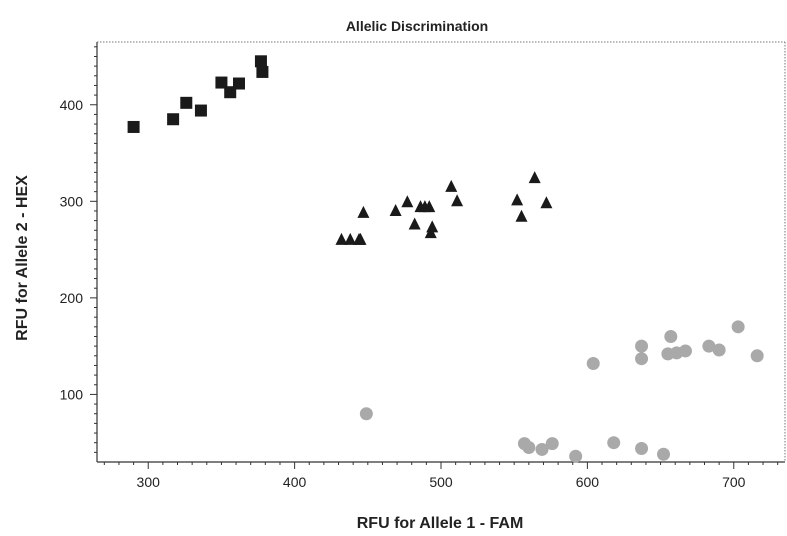  I want to click on y-axis-label: RFU for Allele 2 - HEX, so click(22, 258).